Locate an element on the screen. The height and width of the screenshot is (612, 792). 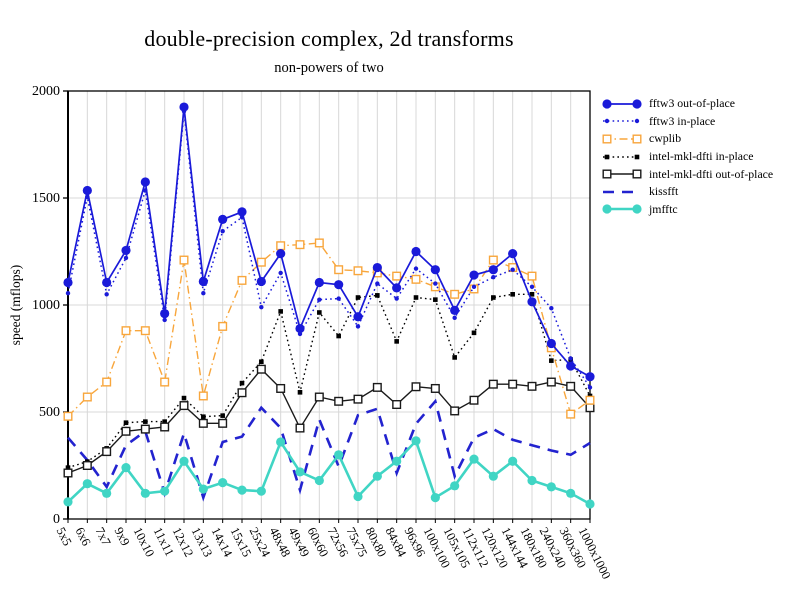
chart-subtitle: non-powers of two is located at coordinates (329, 68).